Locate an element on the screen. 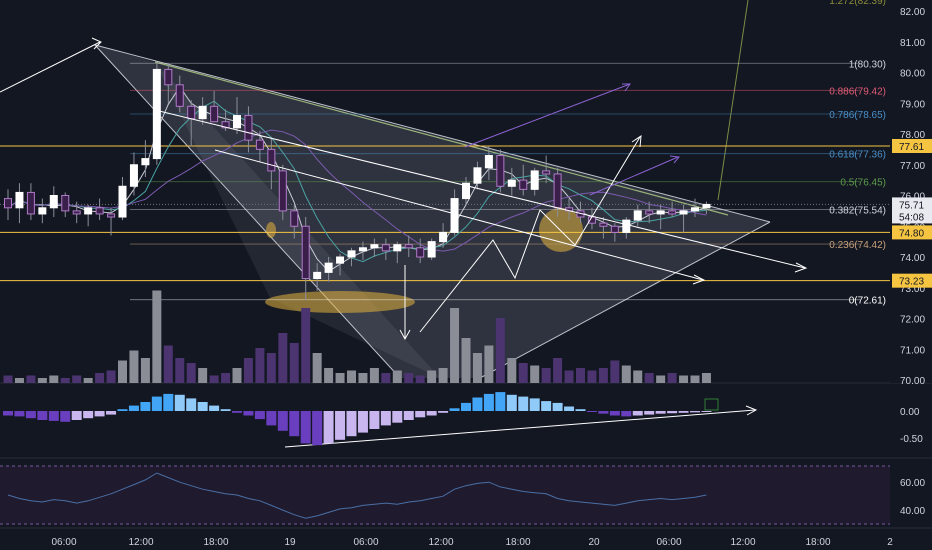  price-tick: 70.00 is located at coordinates (912, 381).